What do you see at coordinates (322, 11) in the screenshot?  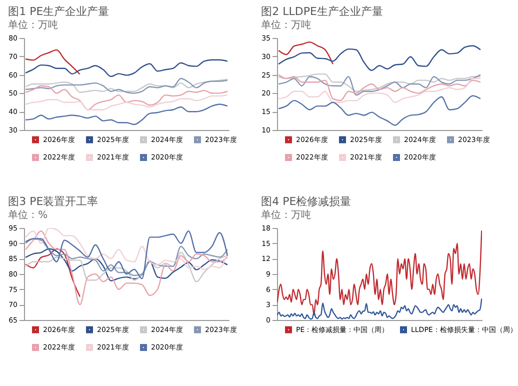 I see `chart-title: 图2 LLDPE生产企业产量` at bounding box center [322, 11].